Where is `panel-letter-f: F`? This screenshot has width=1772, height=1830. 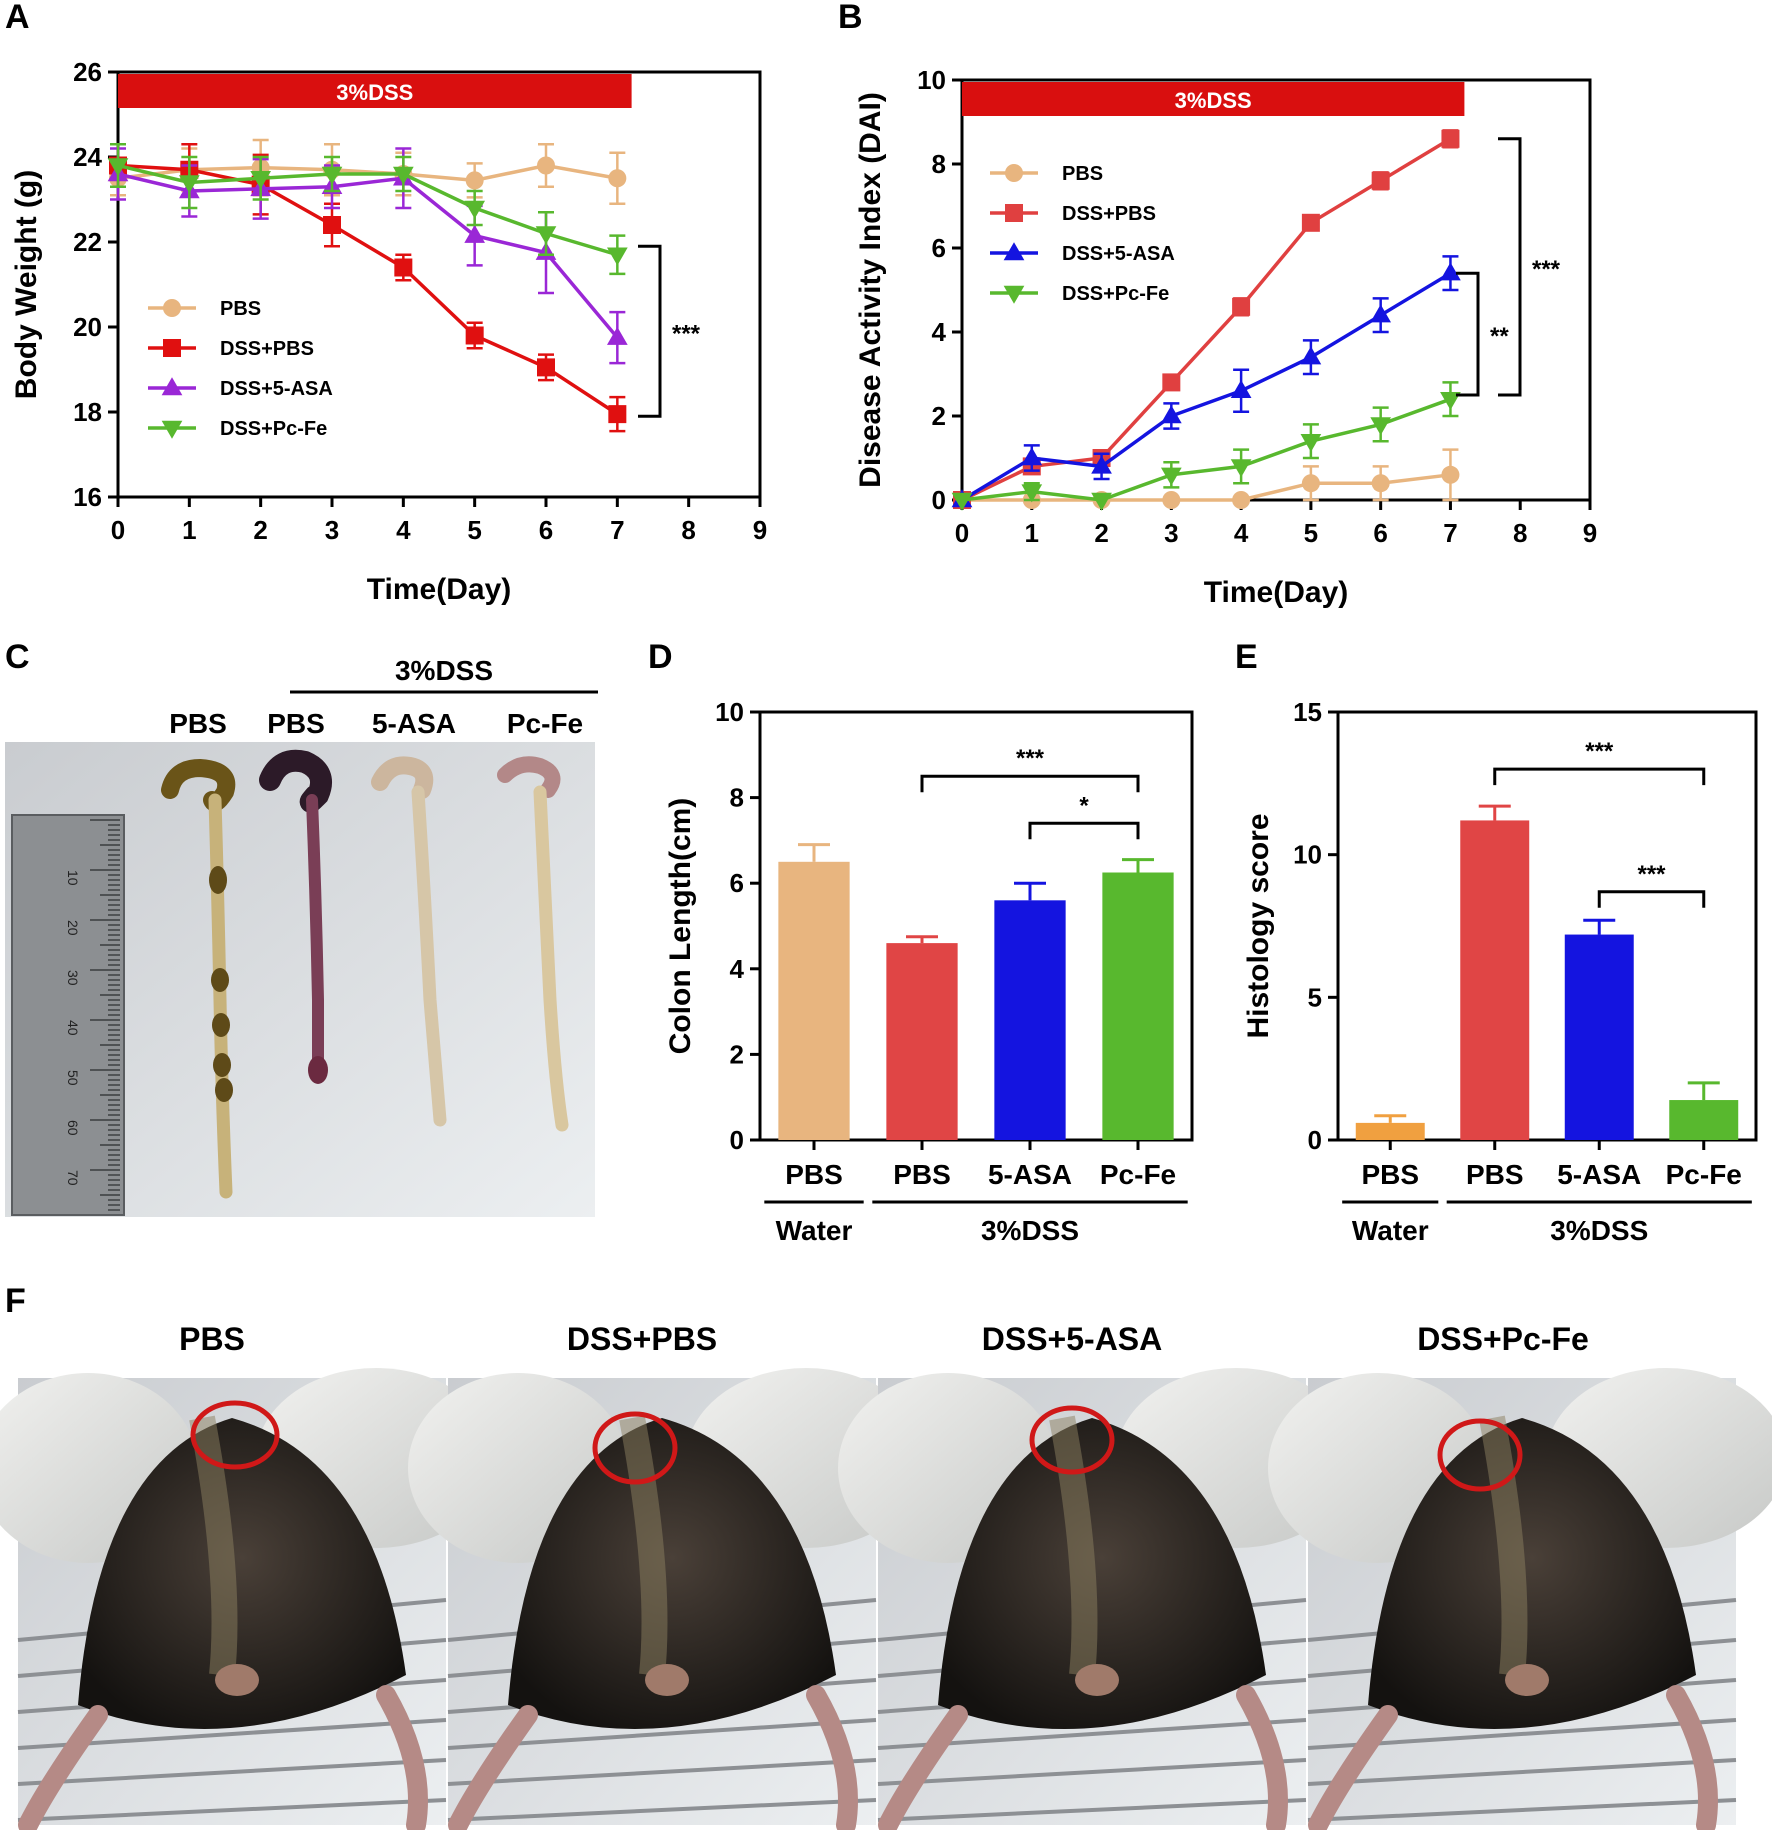
panel-letter-f: F is located at coordinates (15, 1301).